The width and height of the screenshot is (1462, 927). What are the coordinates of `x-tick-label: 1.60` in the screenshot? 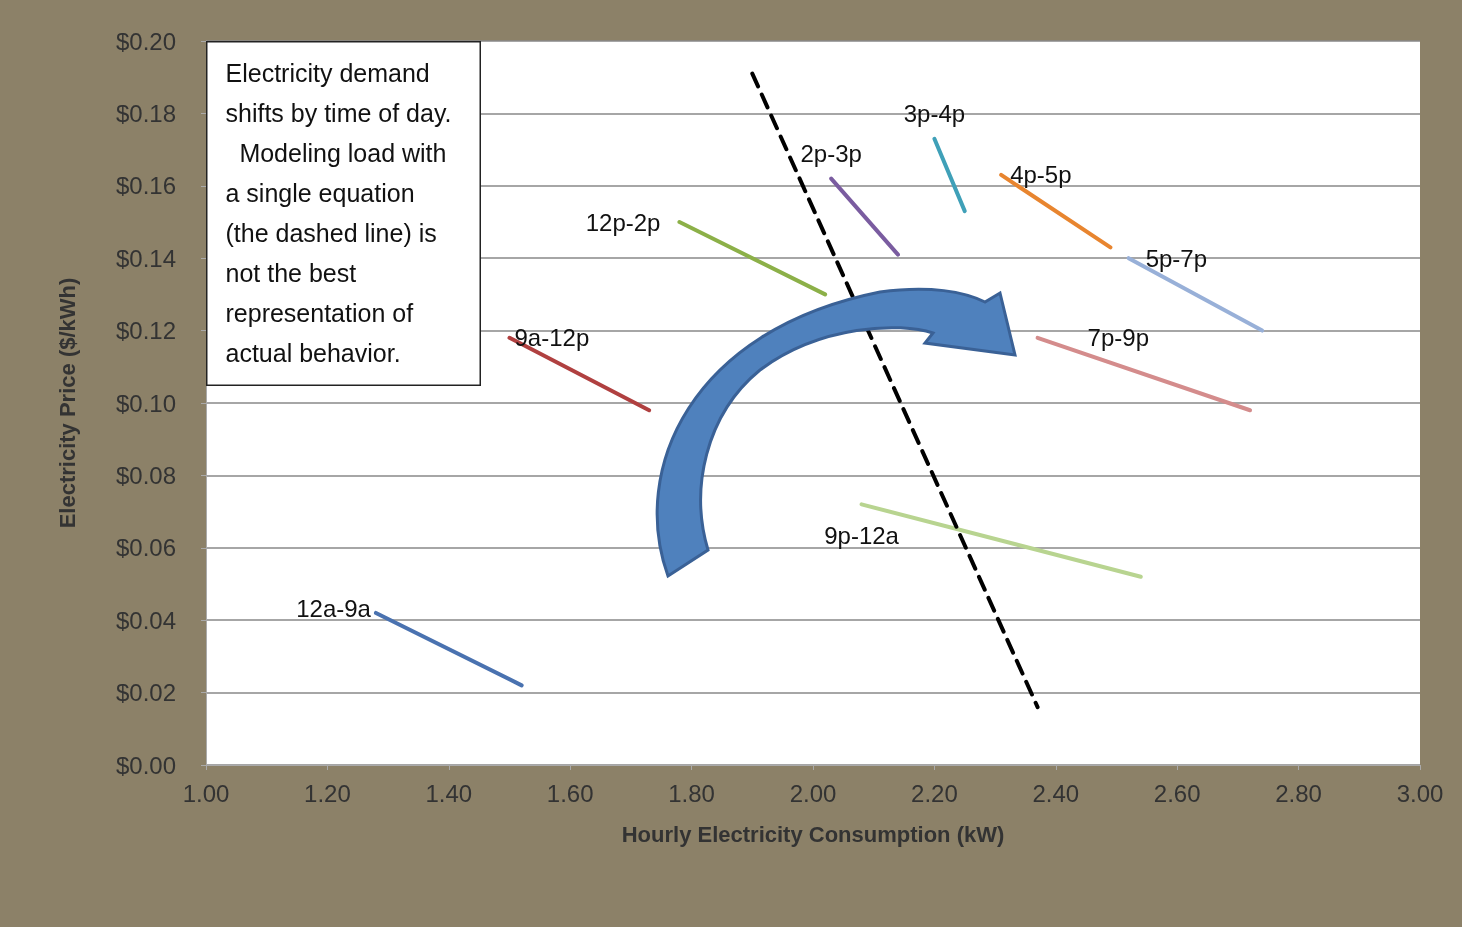 It's located at (570, 793).